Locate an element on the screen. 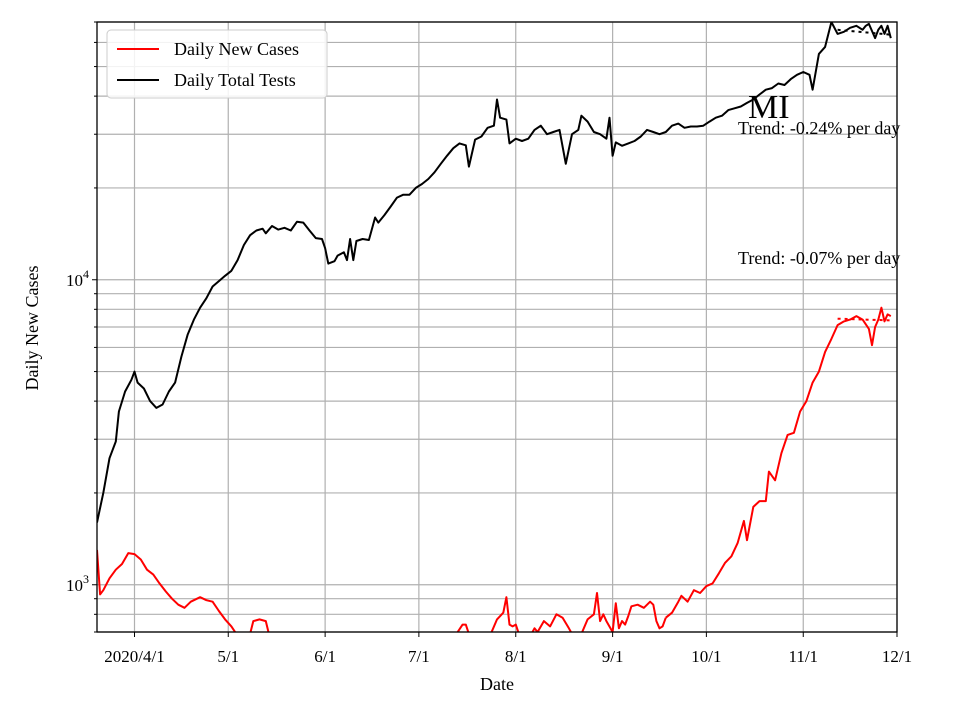 This screenshot has height=720, width=960. x-tick-label: 10/1 is located at coordinates (706, 656).